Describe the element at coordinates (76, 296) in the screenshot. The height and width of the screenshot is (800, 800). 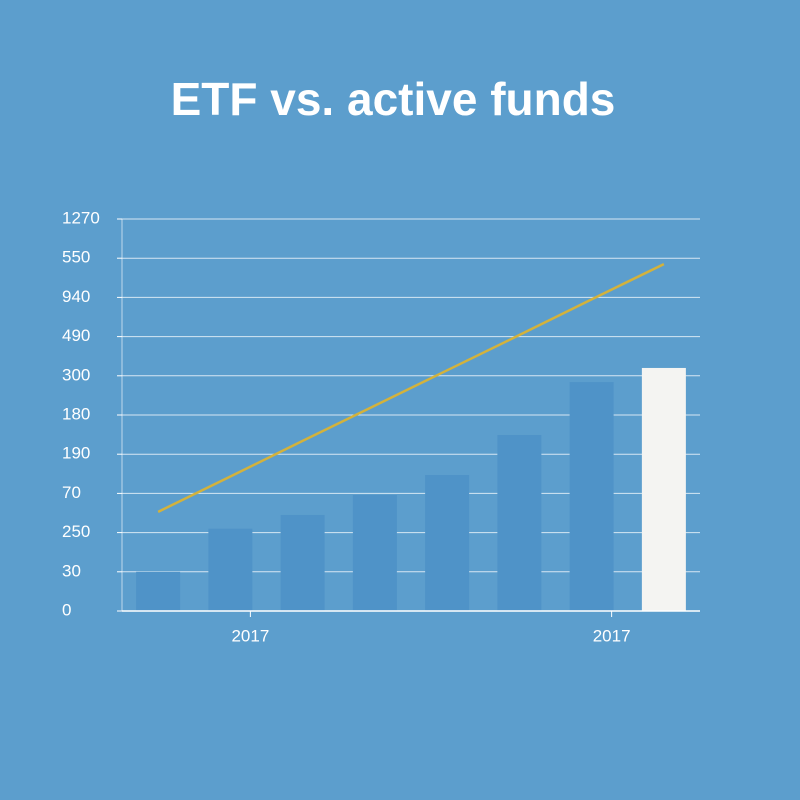
I see `y-tick-label: 940` at that location.